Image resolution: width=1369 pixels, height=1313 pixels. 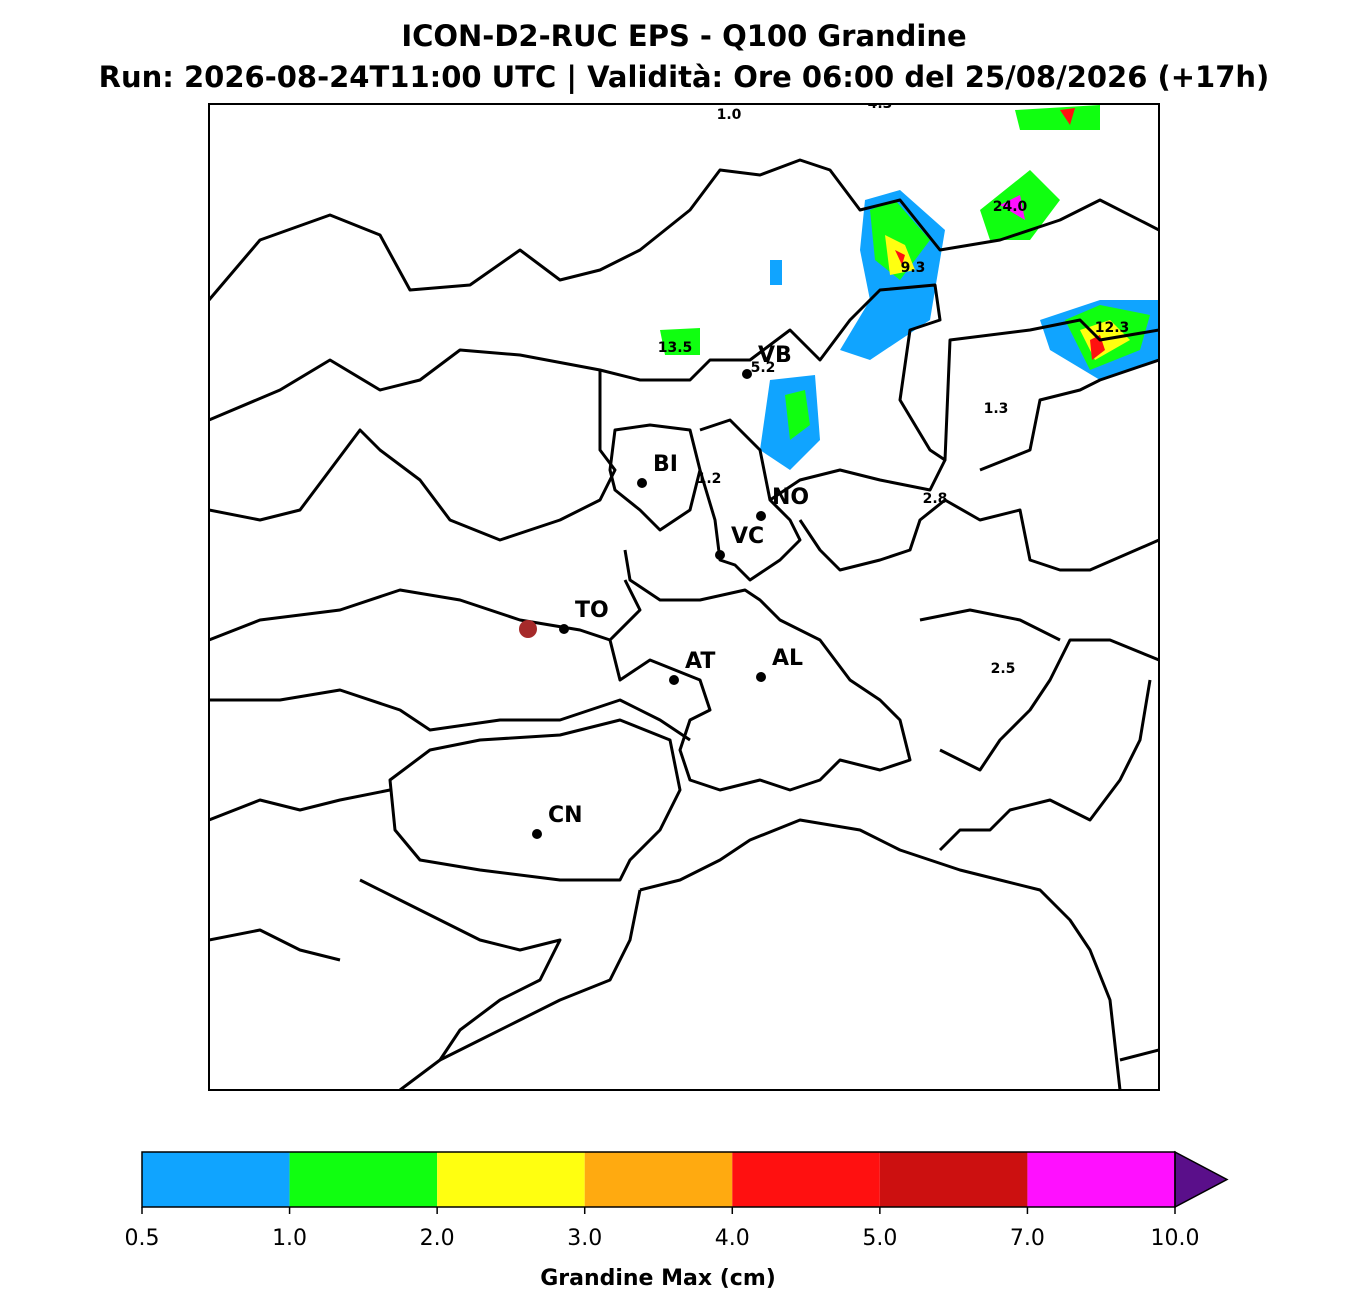 What do you see at coordinates (437, 1238) in the screenshot?
I see `colorbar-tick-label: 2.0` at bounding box center [437, 1238].